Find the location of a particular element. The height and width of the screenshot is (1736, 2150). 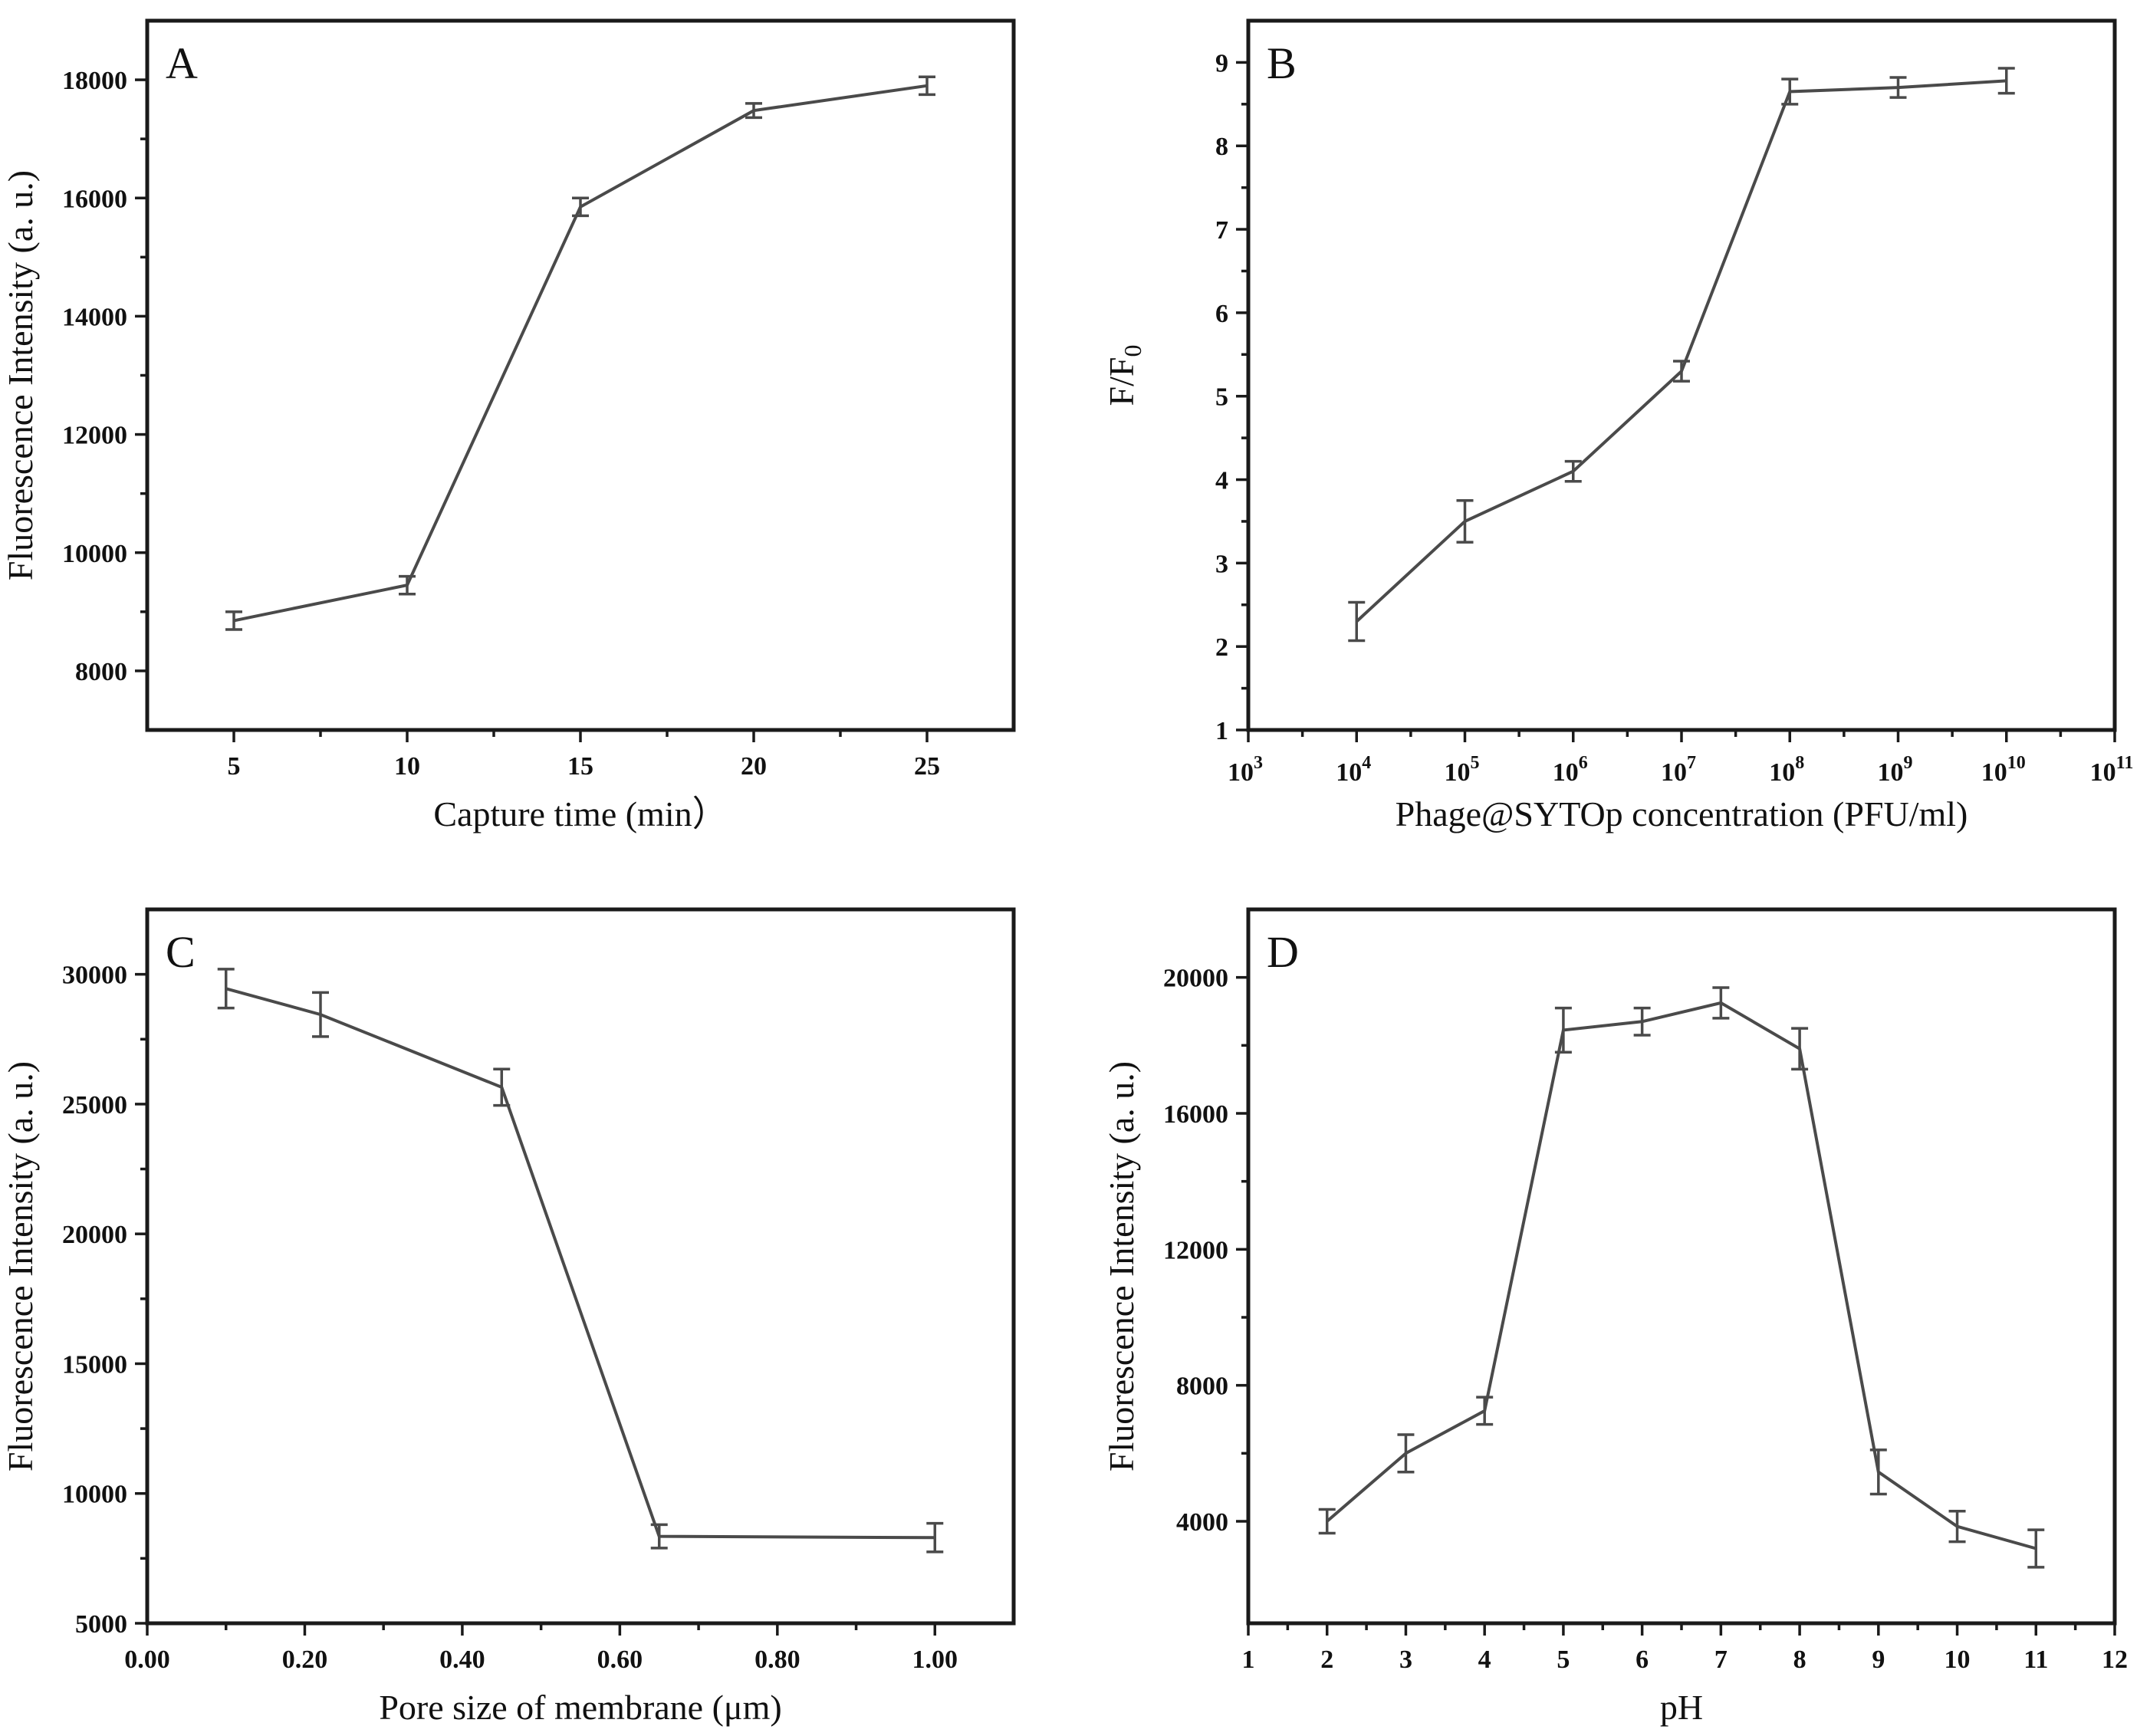

panel-letter: B is located at coordinates (1282, 63).